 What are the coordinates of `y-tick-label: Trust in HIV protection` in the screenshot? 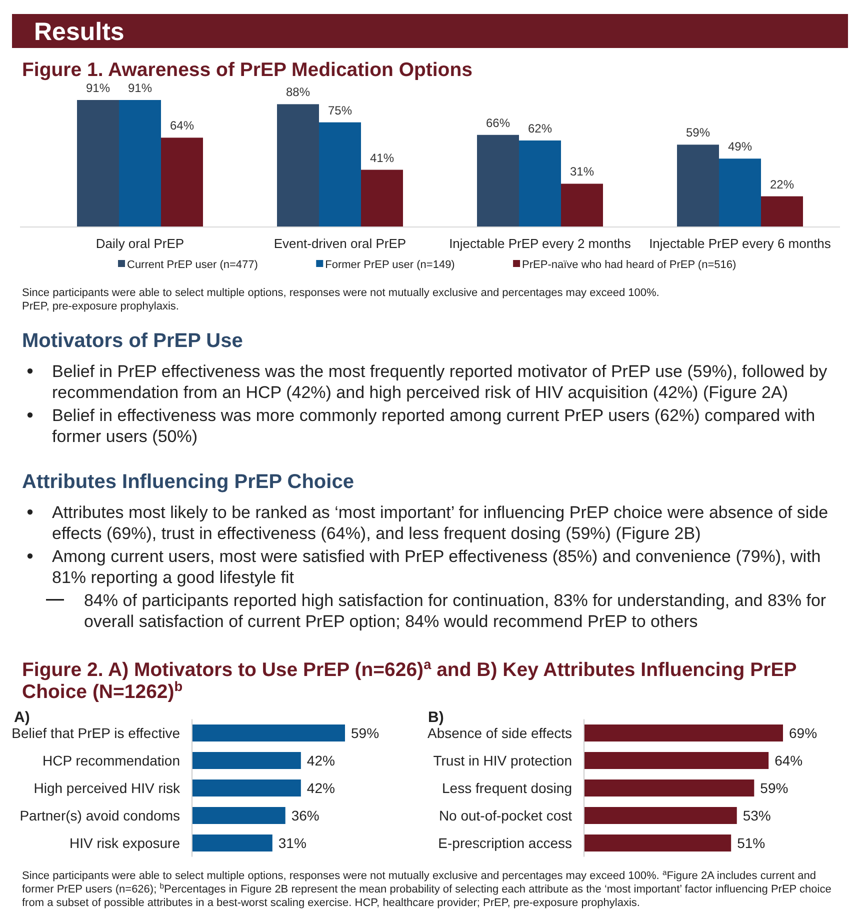 It's located at (502, 760).